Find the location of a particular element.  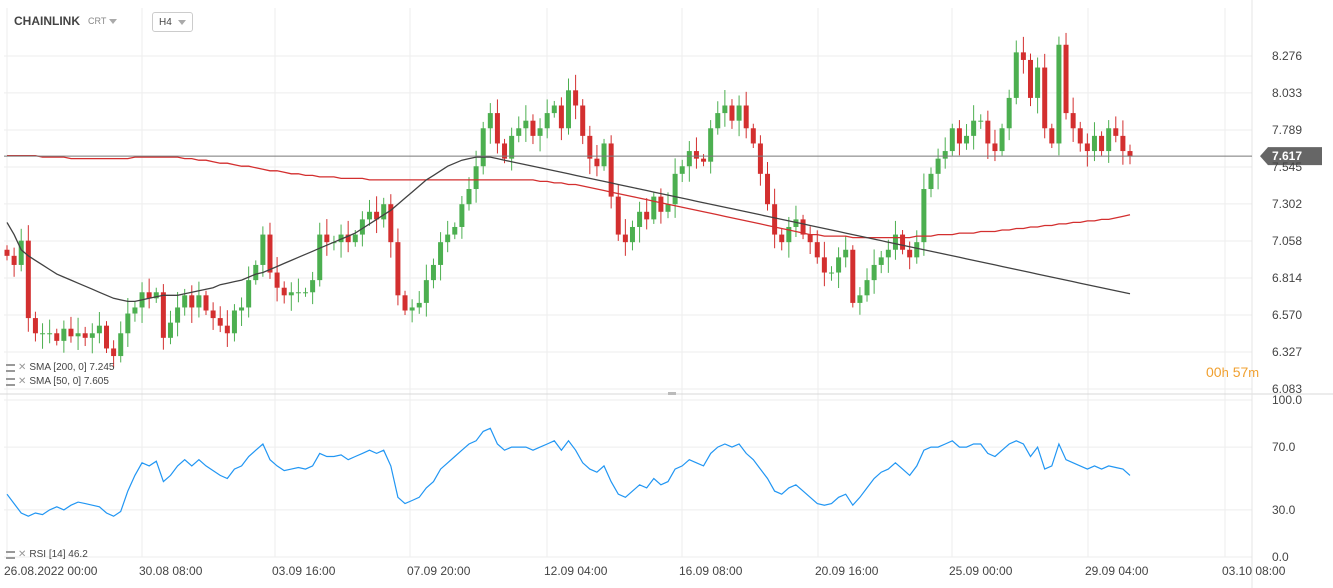

rsi-line is located at coordinates (568, 472).